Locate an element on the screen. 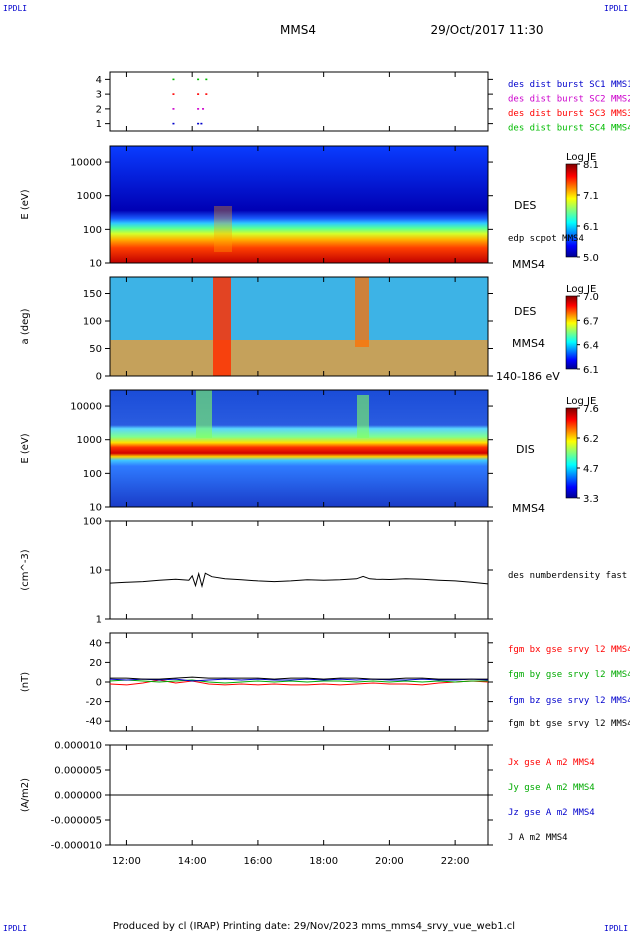 This screenshot has height=934, width=630. des-pitch-frame is located at coordinates (299, 326).